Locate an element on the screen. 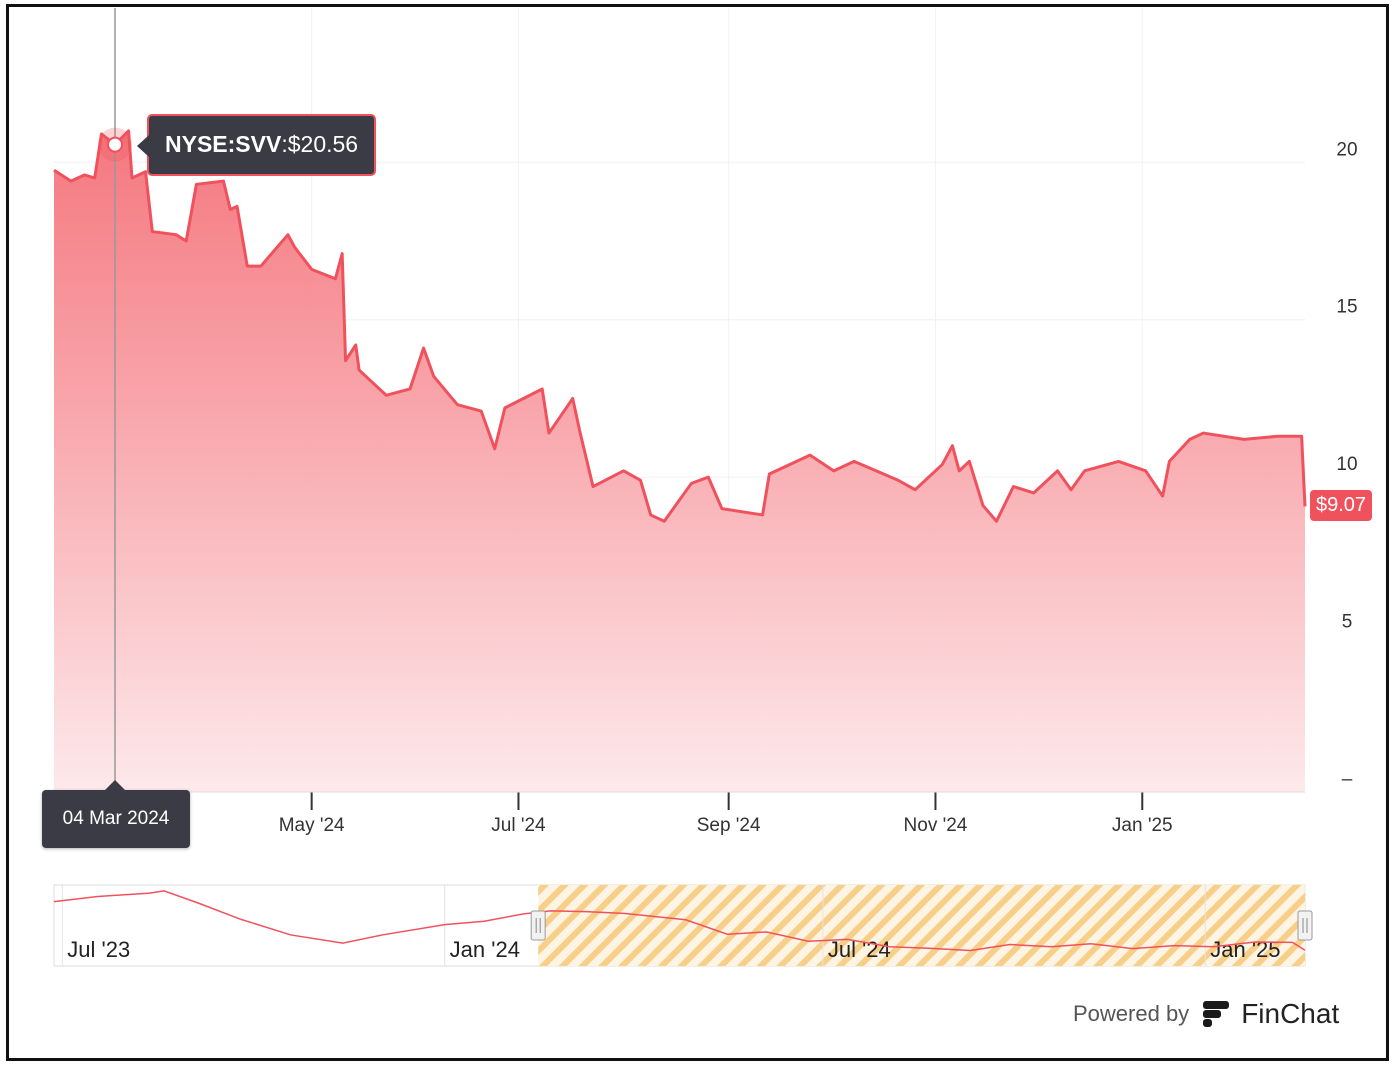 The height and width of the screenshot is (1068, 1396). navigator-tick-label: Jul '23 is located at coordinates (98, 949).